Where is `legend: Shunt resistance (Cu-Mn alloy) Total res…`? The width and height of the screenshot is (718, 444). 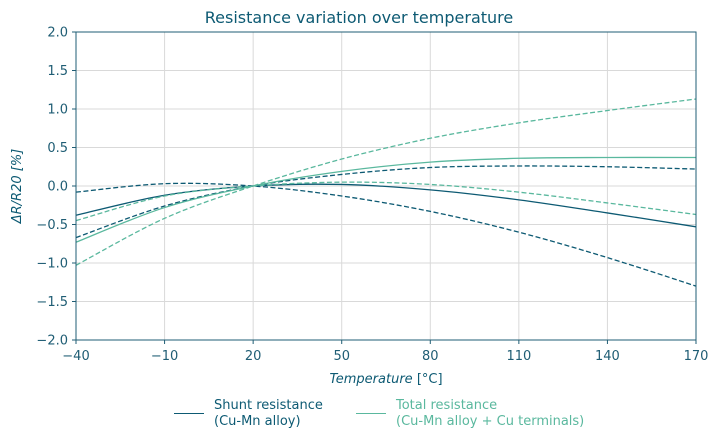 legend: Shunt resistance (Cu-Mn alloy) Total res… is located at coordinates (359, 418).